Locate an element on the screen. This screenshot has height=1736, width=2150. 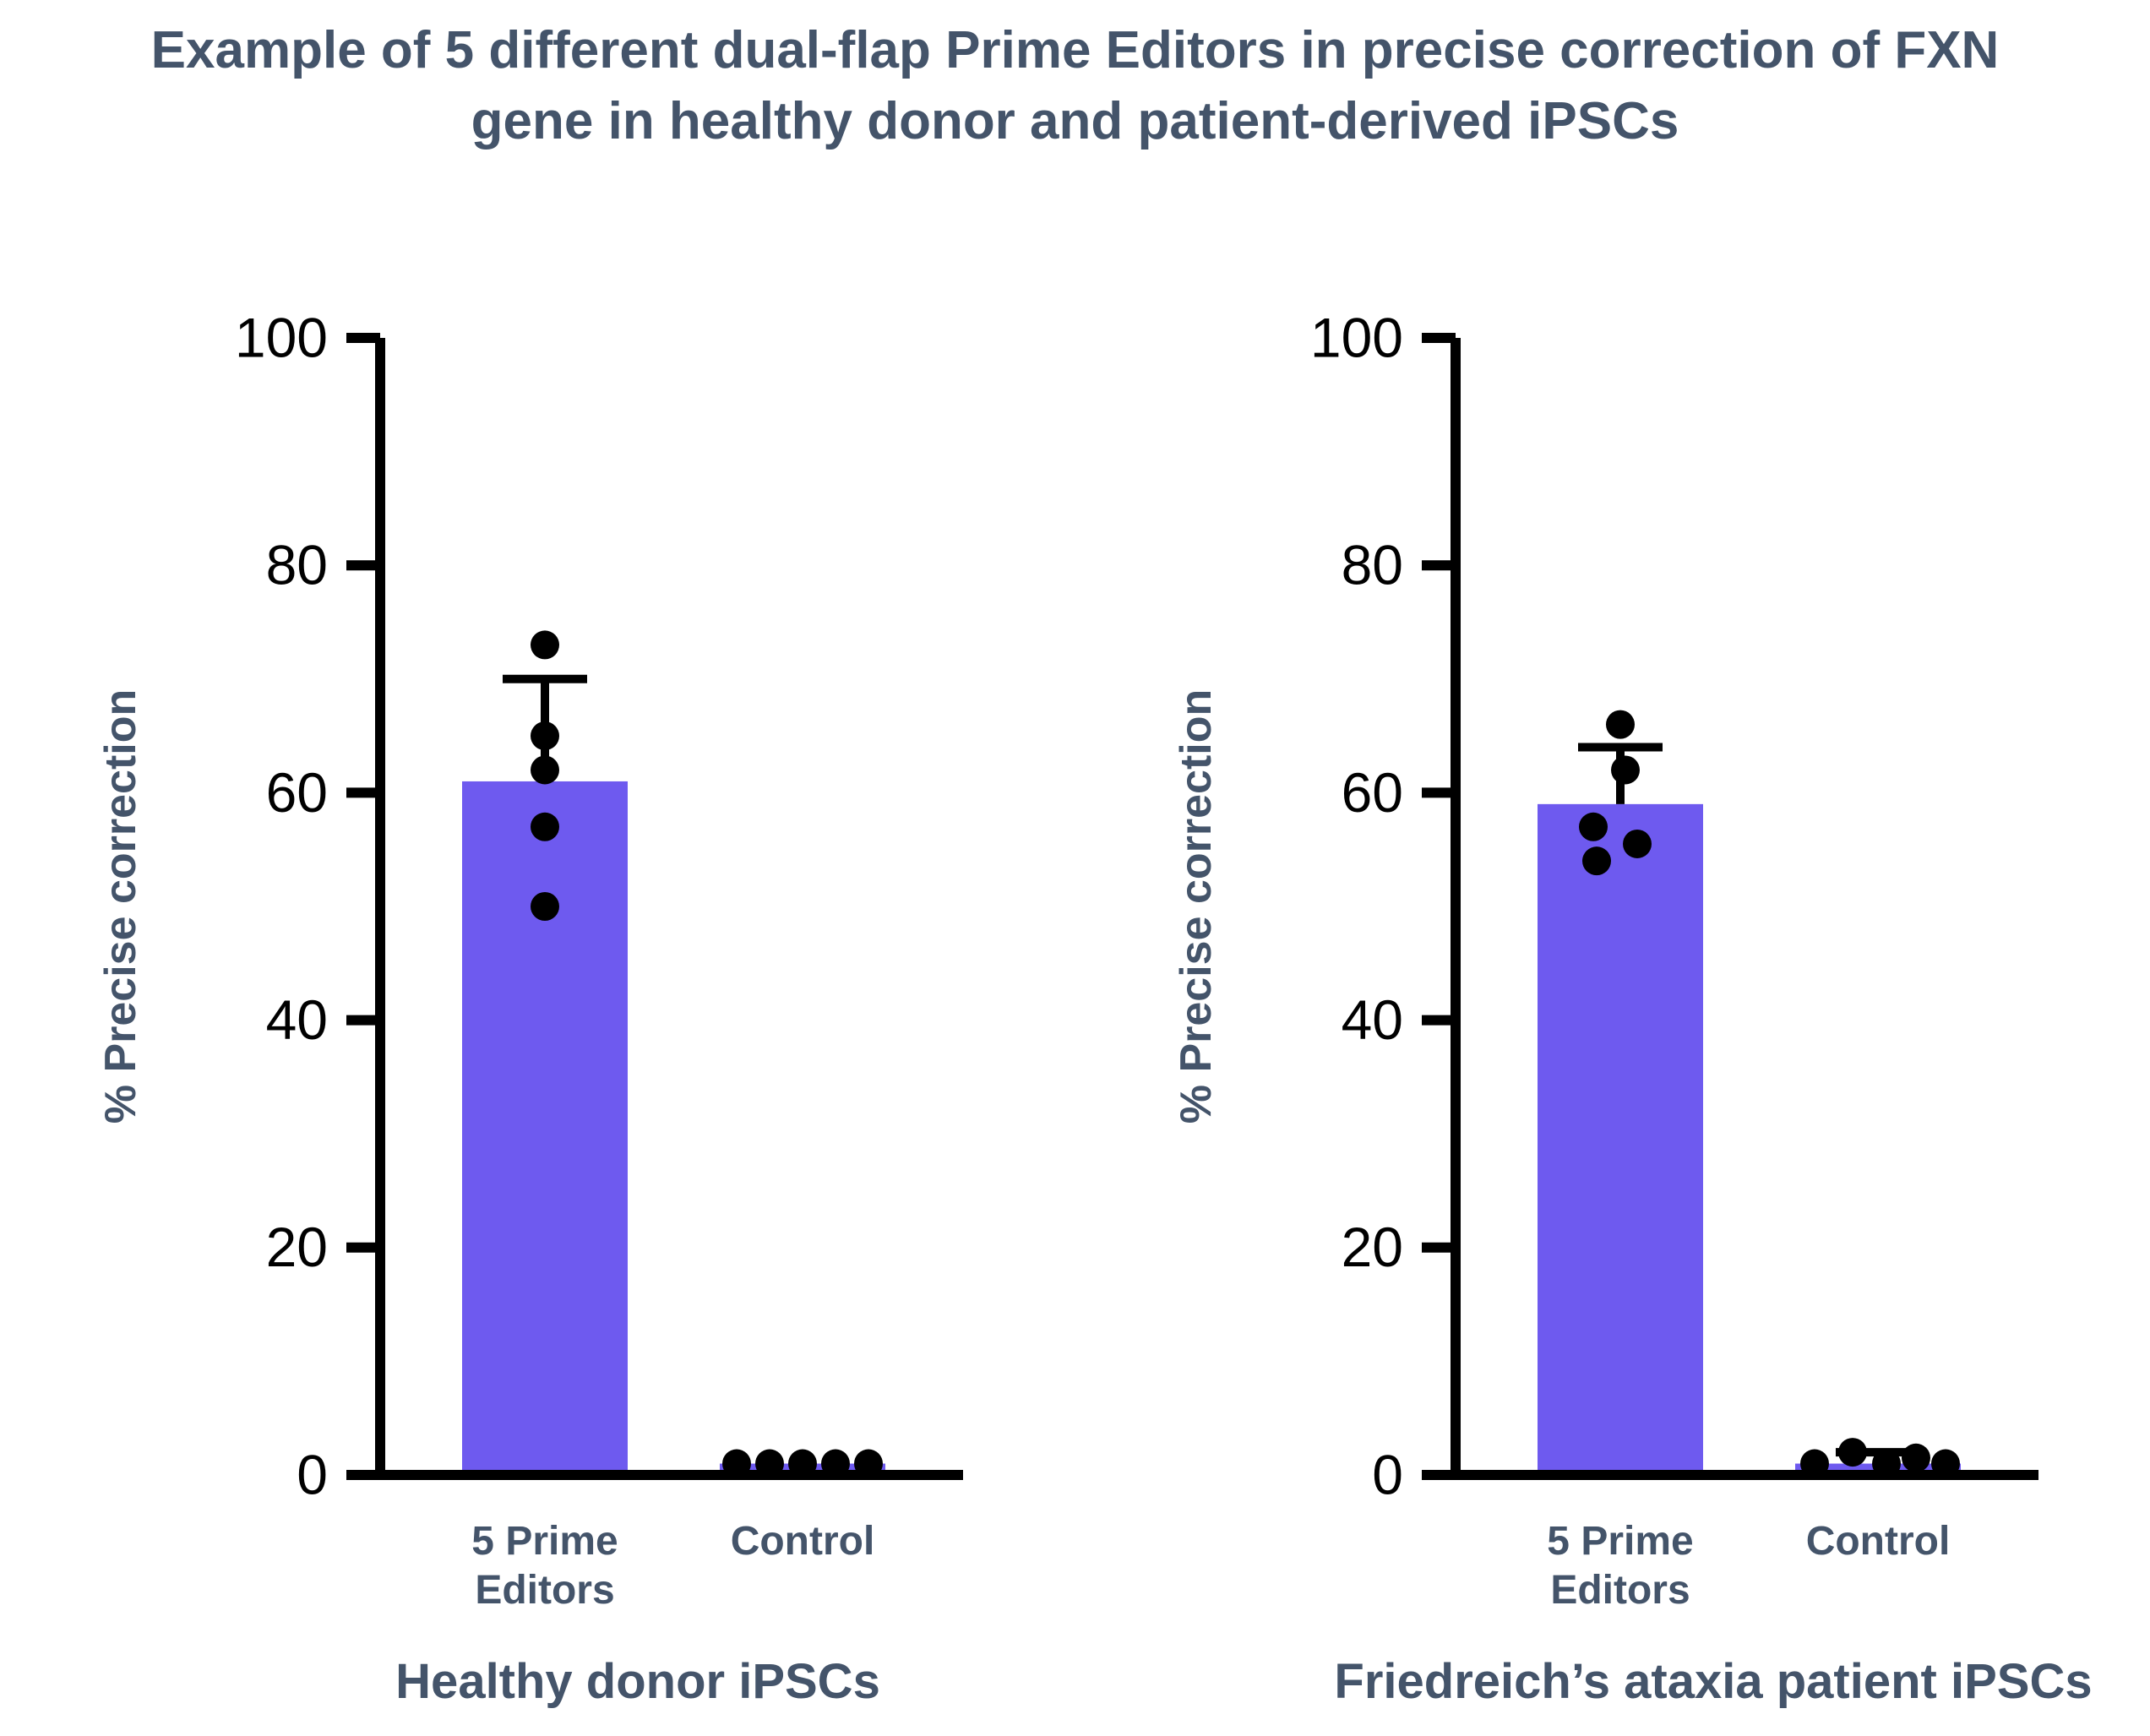
chart-title: Friedreich’s ataxia patient iPSCs is located at coordinates (1713, 1682).